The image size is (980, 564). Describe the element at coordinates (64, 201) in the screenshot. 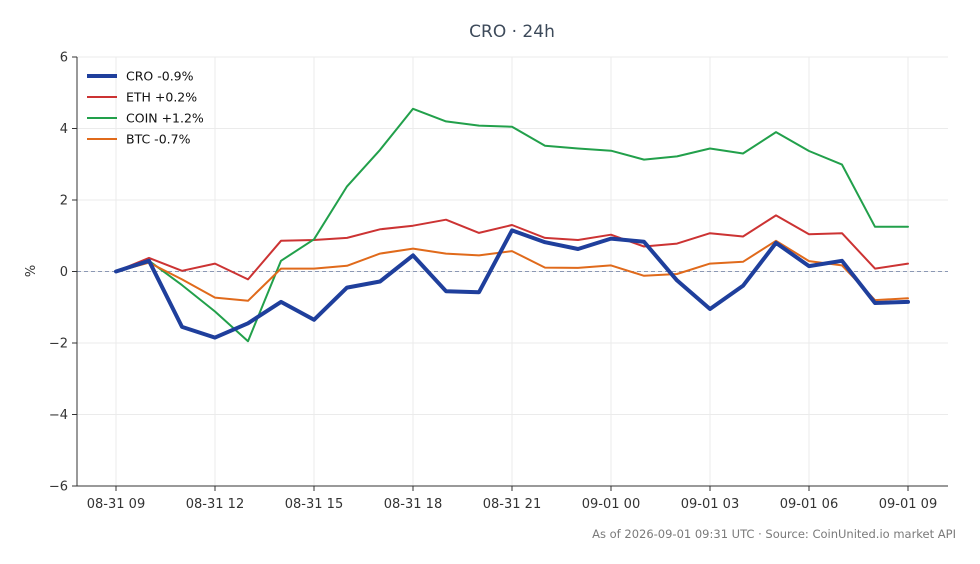

I see `y-tick-label: 2` at that location.